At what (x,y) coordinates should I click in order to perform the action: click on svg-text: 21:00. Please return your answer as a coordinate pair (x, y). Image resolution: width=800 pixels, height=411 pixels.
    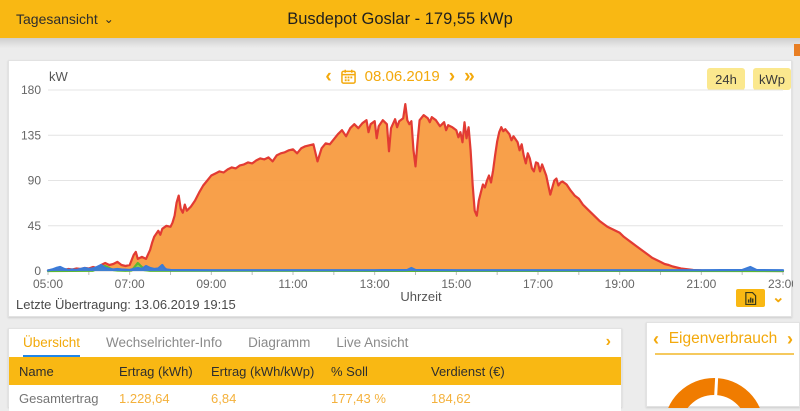
    Looking at the image, I should click on (701, 284).